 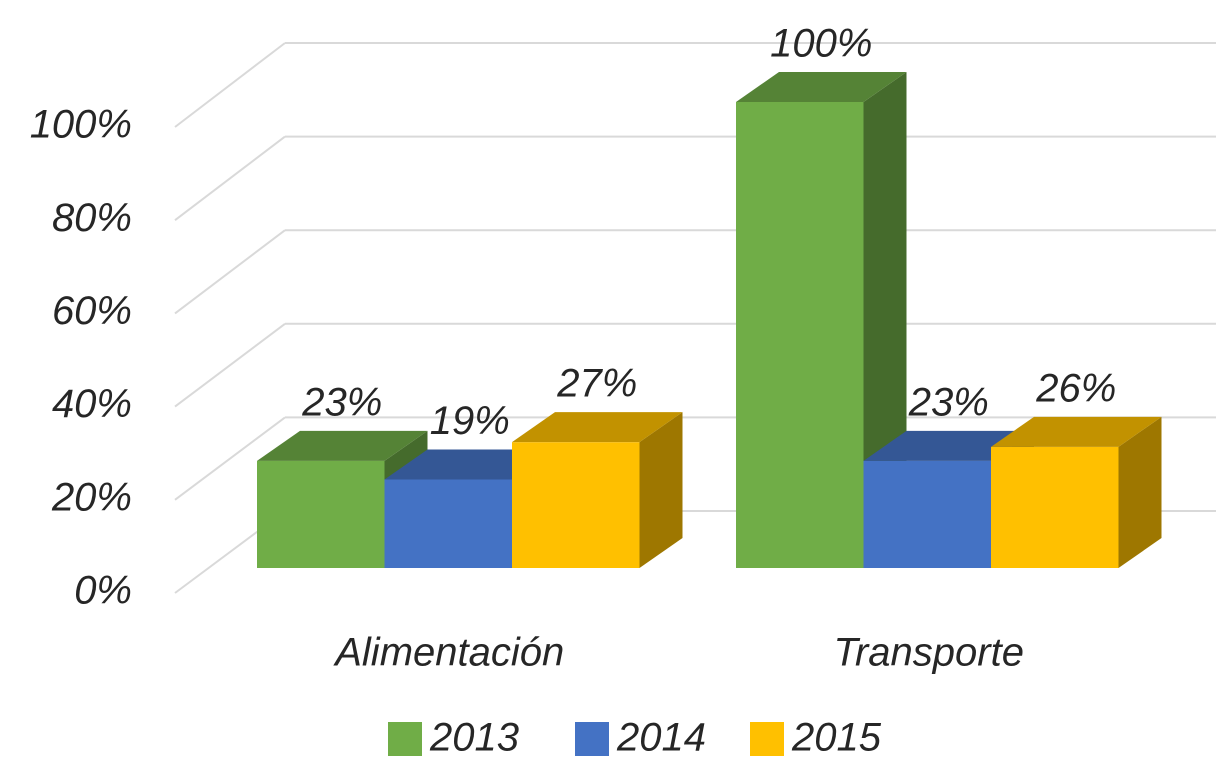 I want to click on y-tick-label: 20%, so click(x=91, y=497).